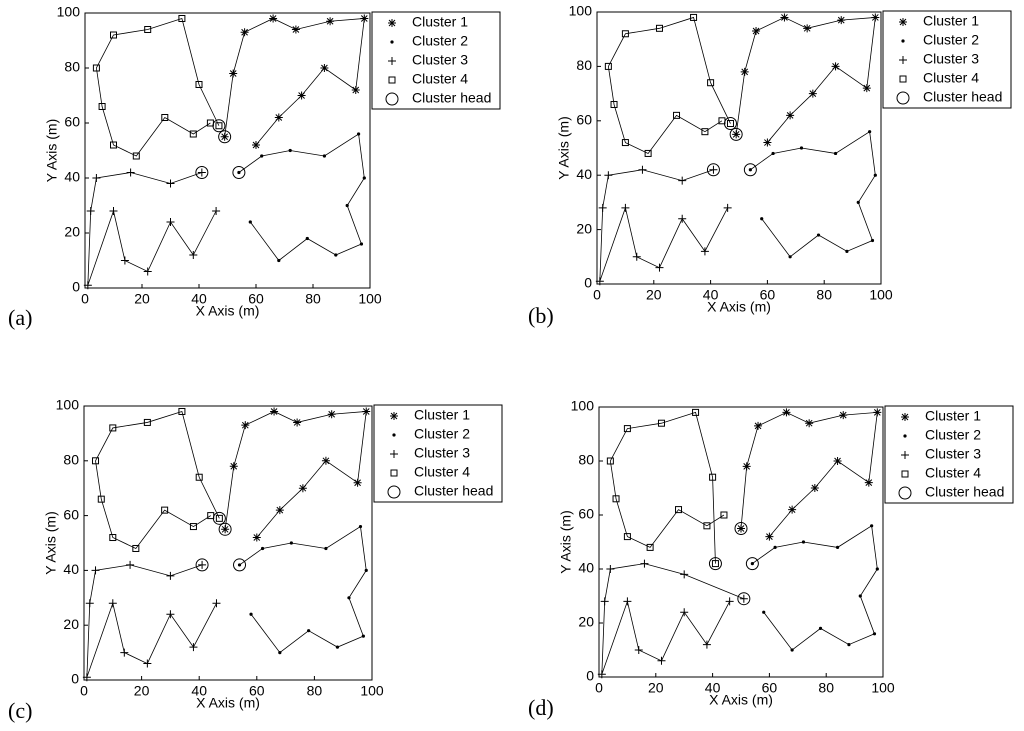 The height and width of the screenshot is (731, 1024). Describe the element at coordinates (584, 120) in the screenshot. I see `y-tick-label: 60` at that location.